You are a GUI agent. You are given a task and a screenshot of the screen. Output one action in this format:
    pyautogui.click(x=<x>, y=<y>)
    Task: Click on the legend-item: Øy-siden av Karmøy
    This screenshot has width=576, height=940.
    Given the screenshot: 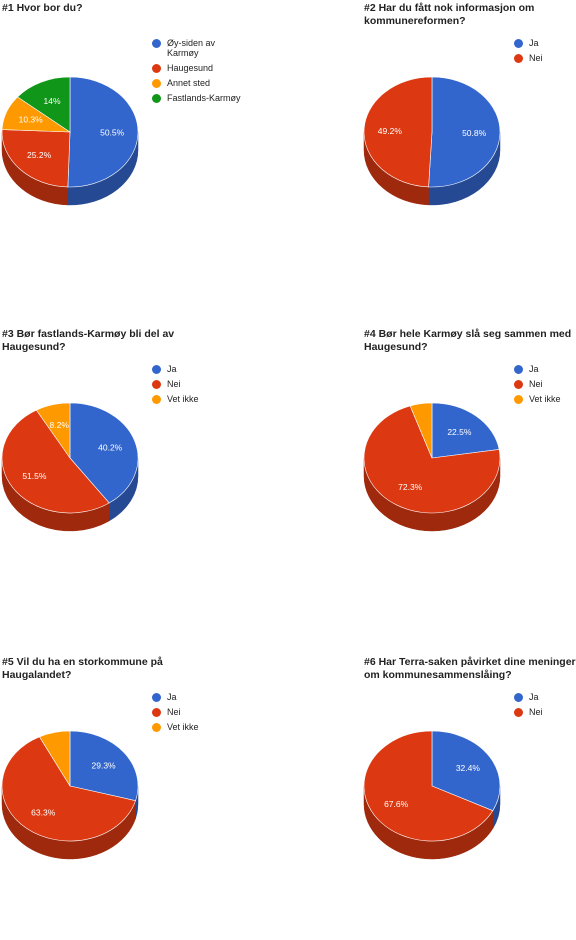 What is the action you would take?
    pyautogui.click(x=199, y=48)
    